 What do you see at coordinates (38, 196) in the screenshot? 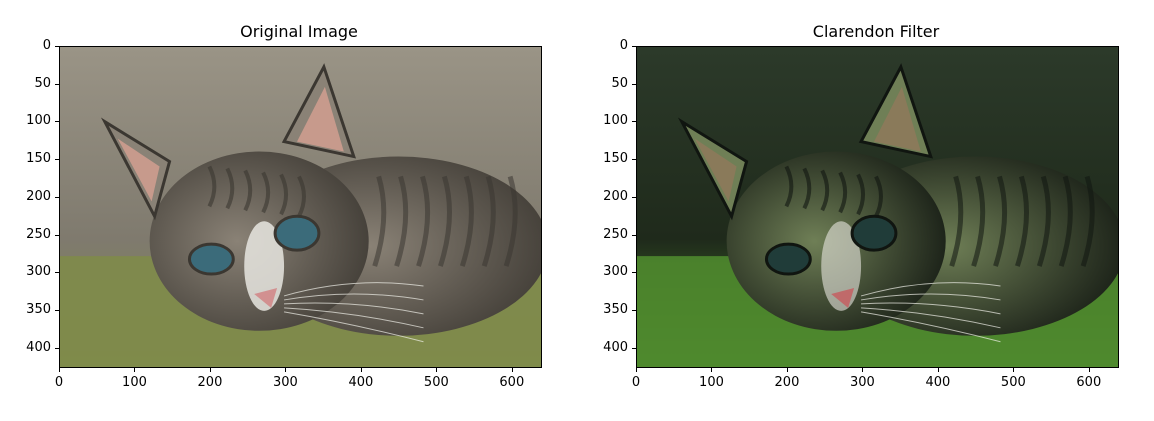
I see `y-tick-label: 200` at bounding box center [38, 196].